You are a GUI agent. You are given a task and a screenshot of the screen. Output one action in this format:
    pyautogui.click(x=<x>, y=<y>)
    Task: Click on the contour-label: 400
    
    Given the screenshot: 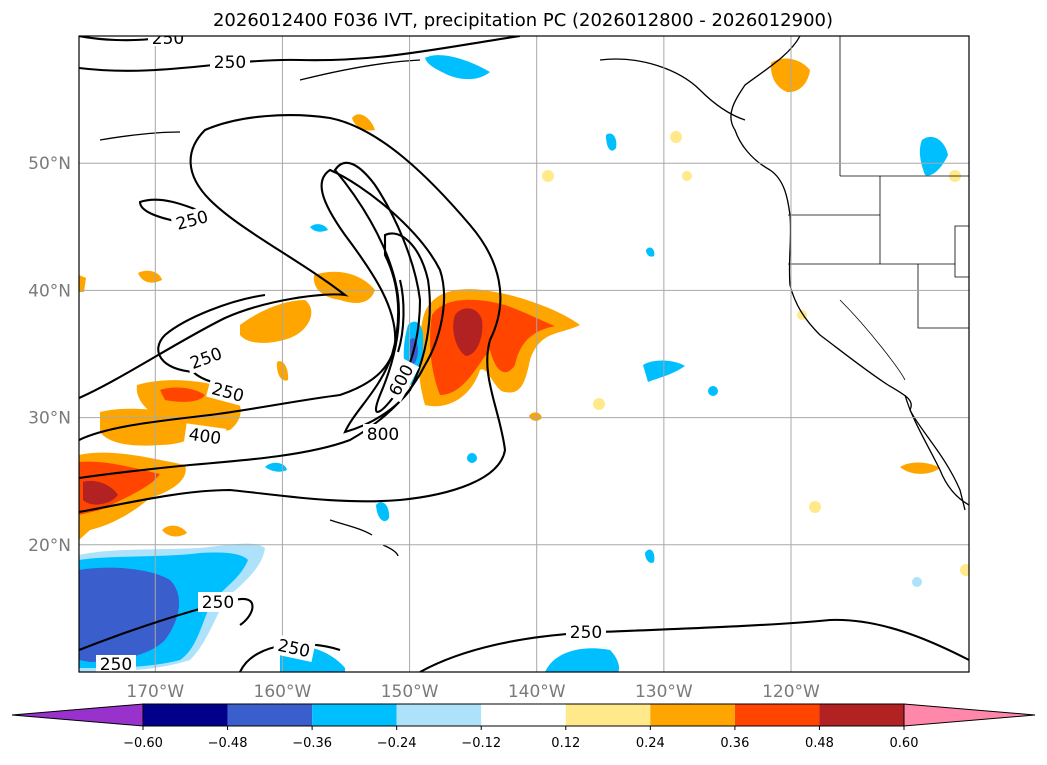 What is the action you would take?
    pyautogui.click(x=204, y=437)
    